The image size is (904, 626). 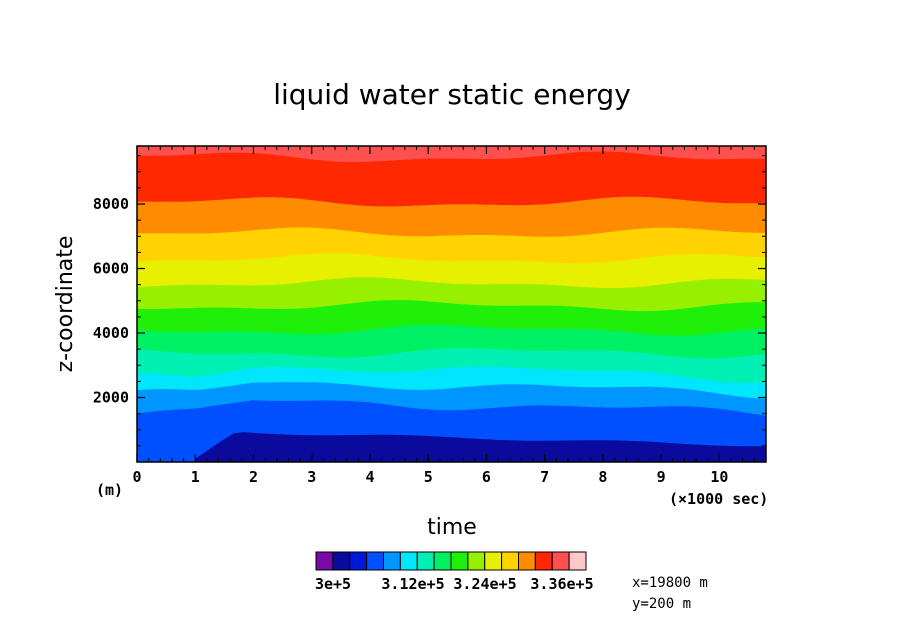 I want to click on colorbar, so click(x=451, y=561).